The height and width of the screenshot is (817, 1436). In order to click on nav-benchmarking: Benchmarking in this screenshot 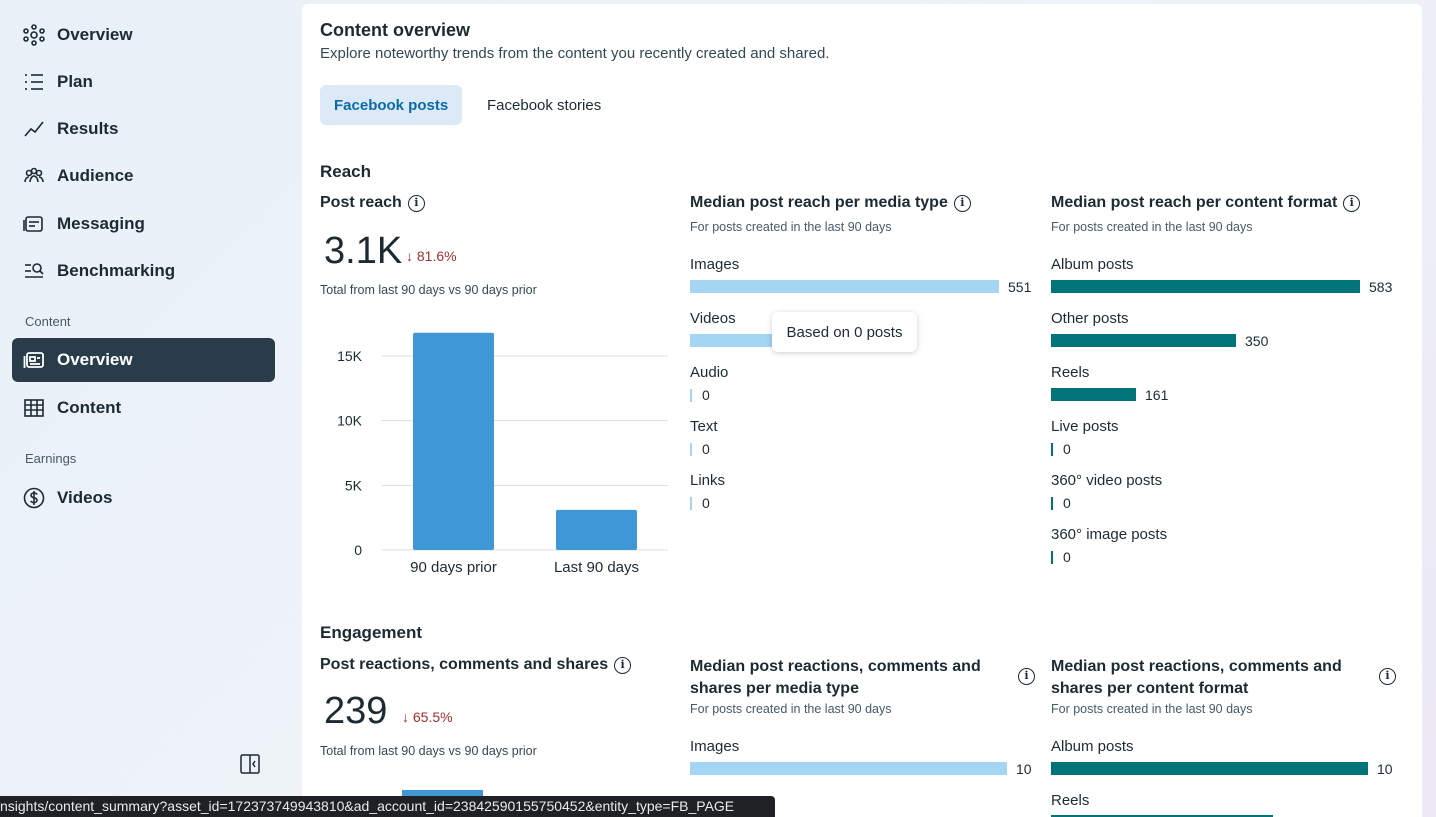, I will do `click(143, 271)`.